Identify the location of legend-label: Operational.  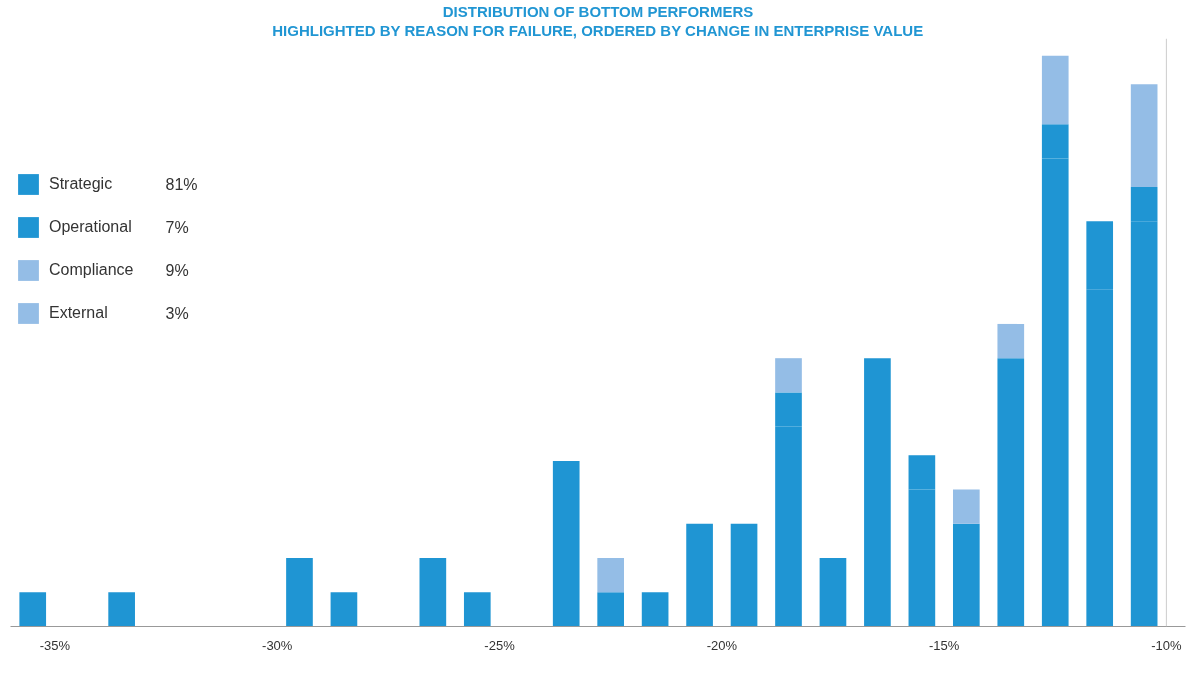
(90, 227).